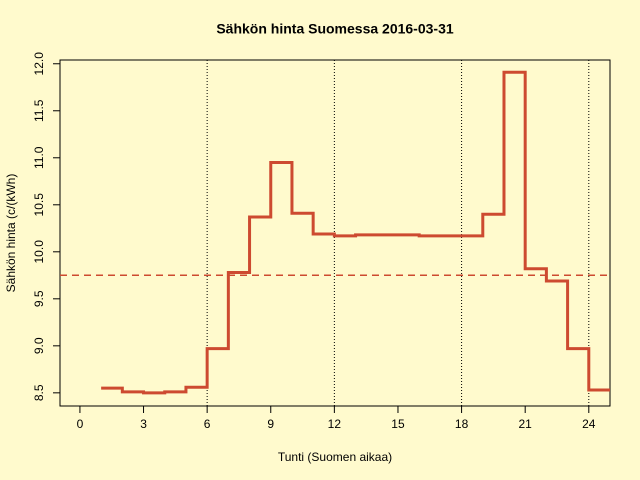 The image size is (640, 480). What do you see at coordinates (39, 345) in the screenshot?
I see `y-tick-label: 9.0` at bounding box center [39, 345].